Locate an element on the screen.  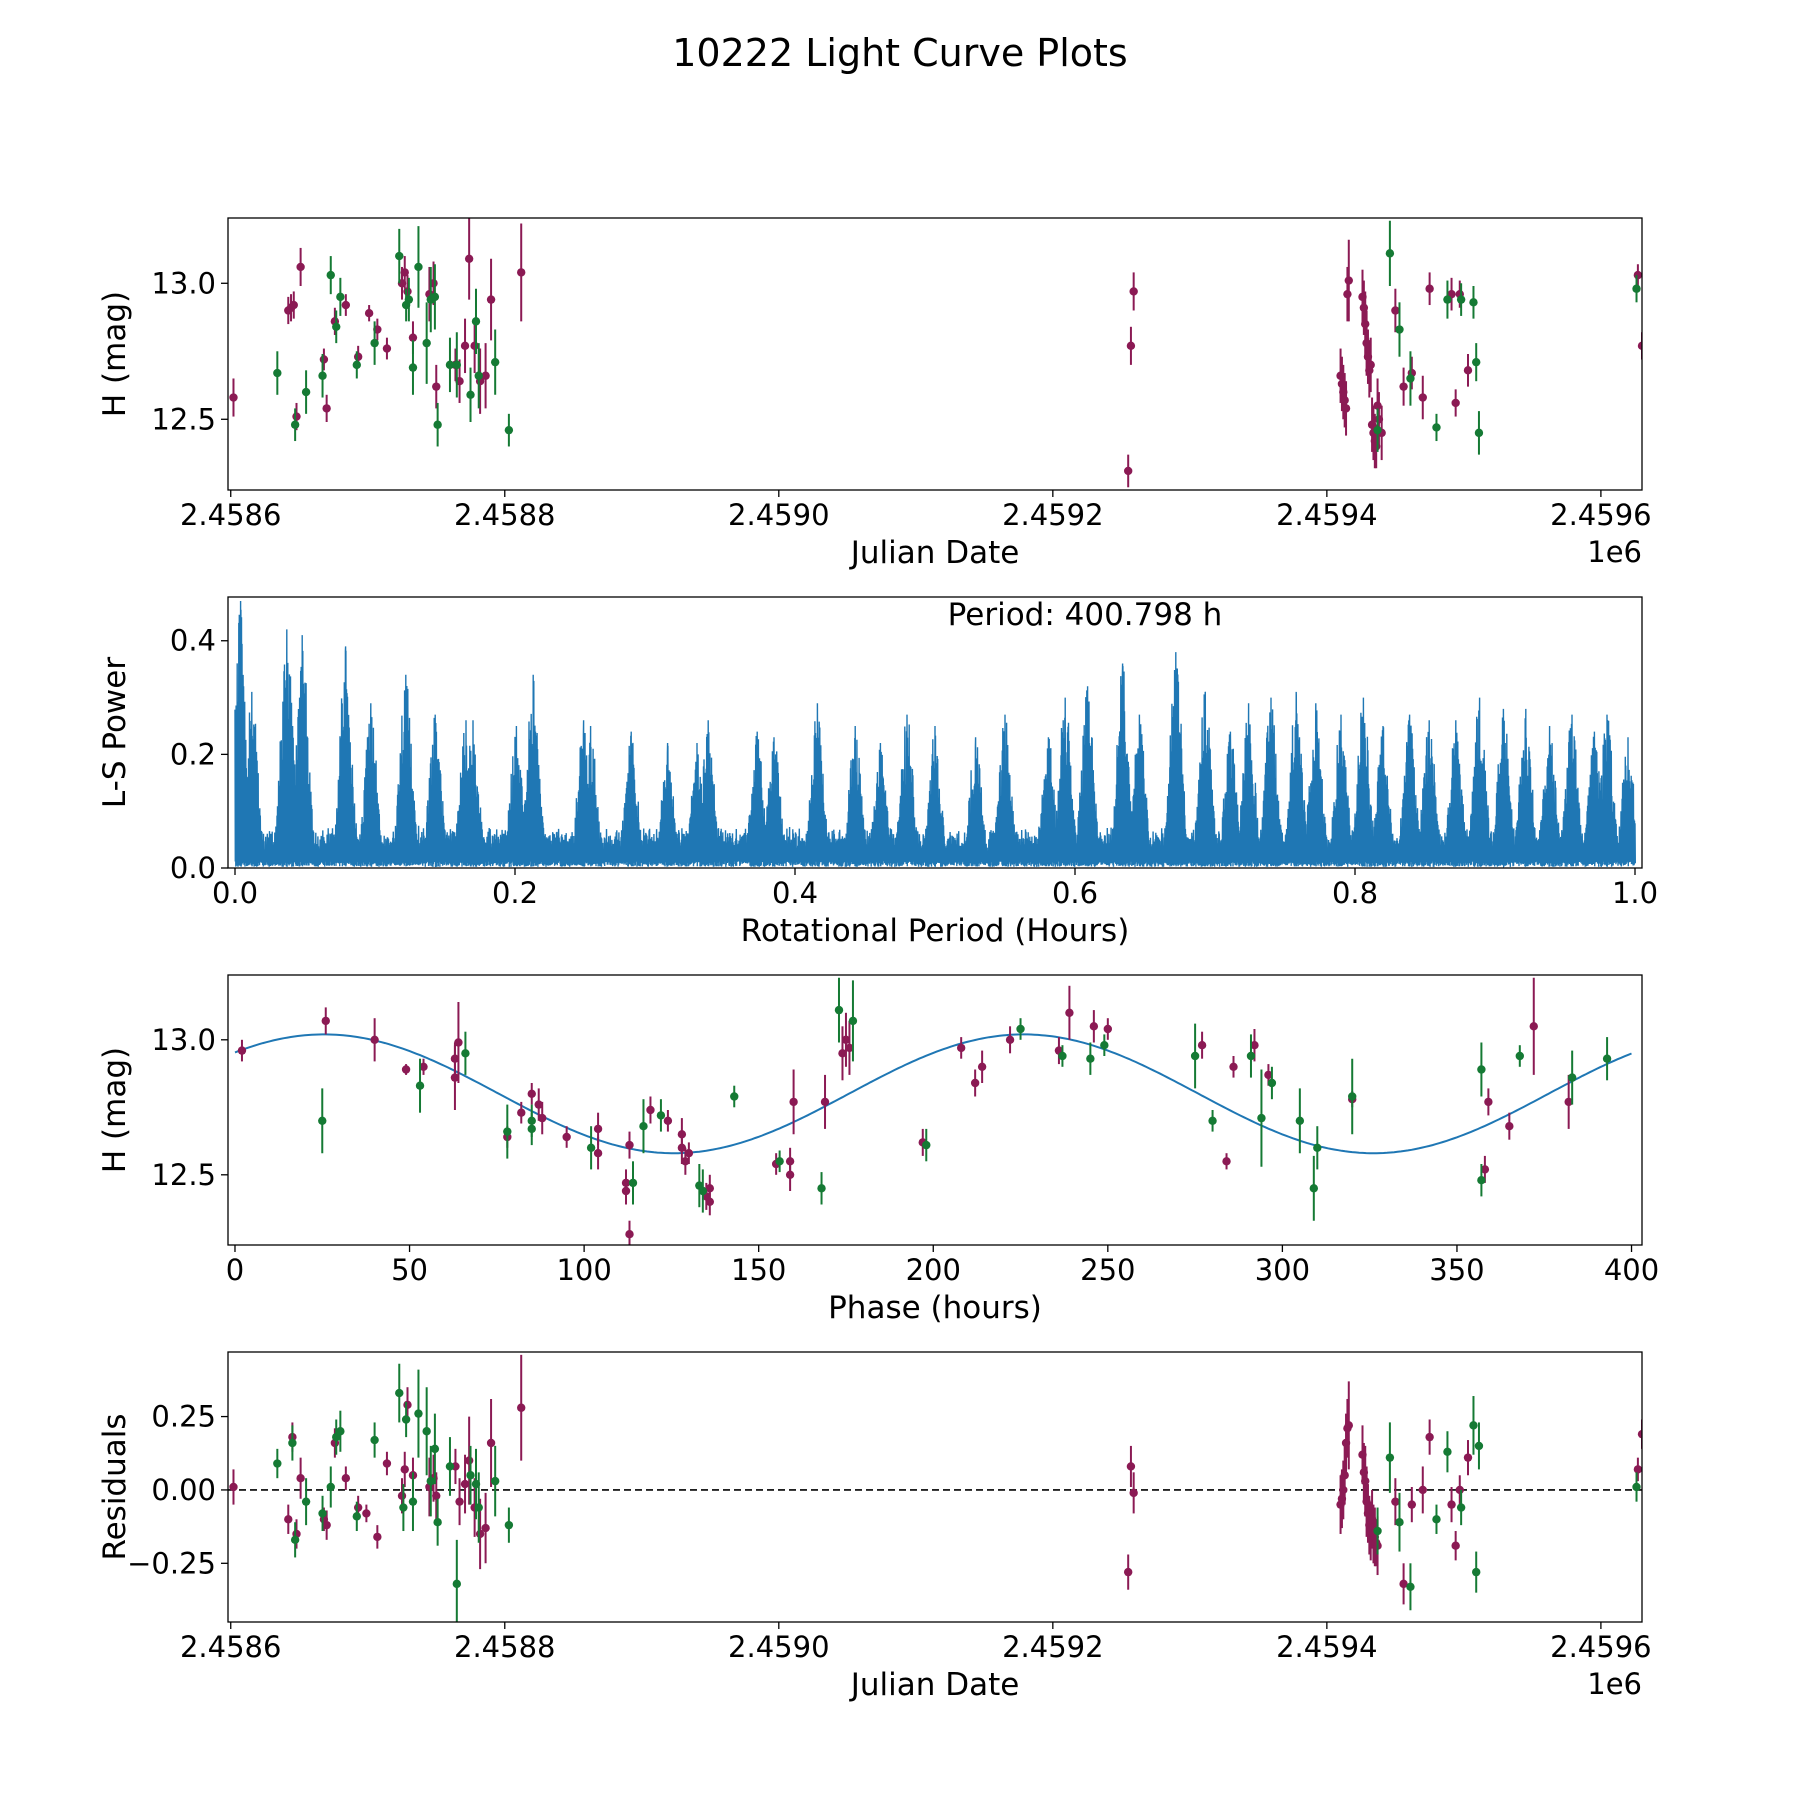
residuals-offset-label: 1e6 is located at coordinates (1614, 1684).